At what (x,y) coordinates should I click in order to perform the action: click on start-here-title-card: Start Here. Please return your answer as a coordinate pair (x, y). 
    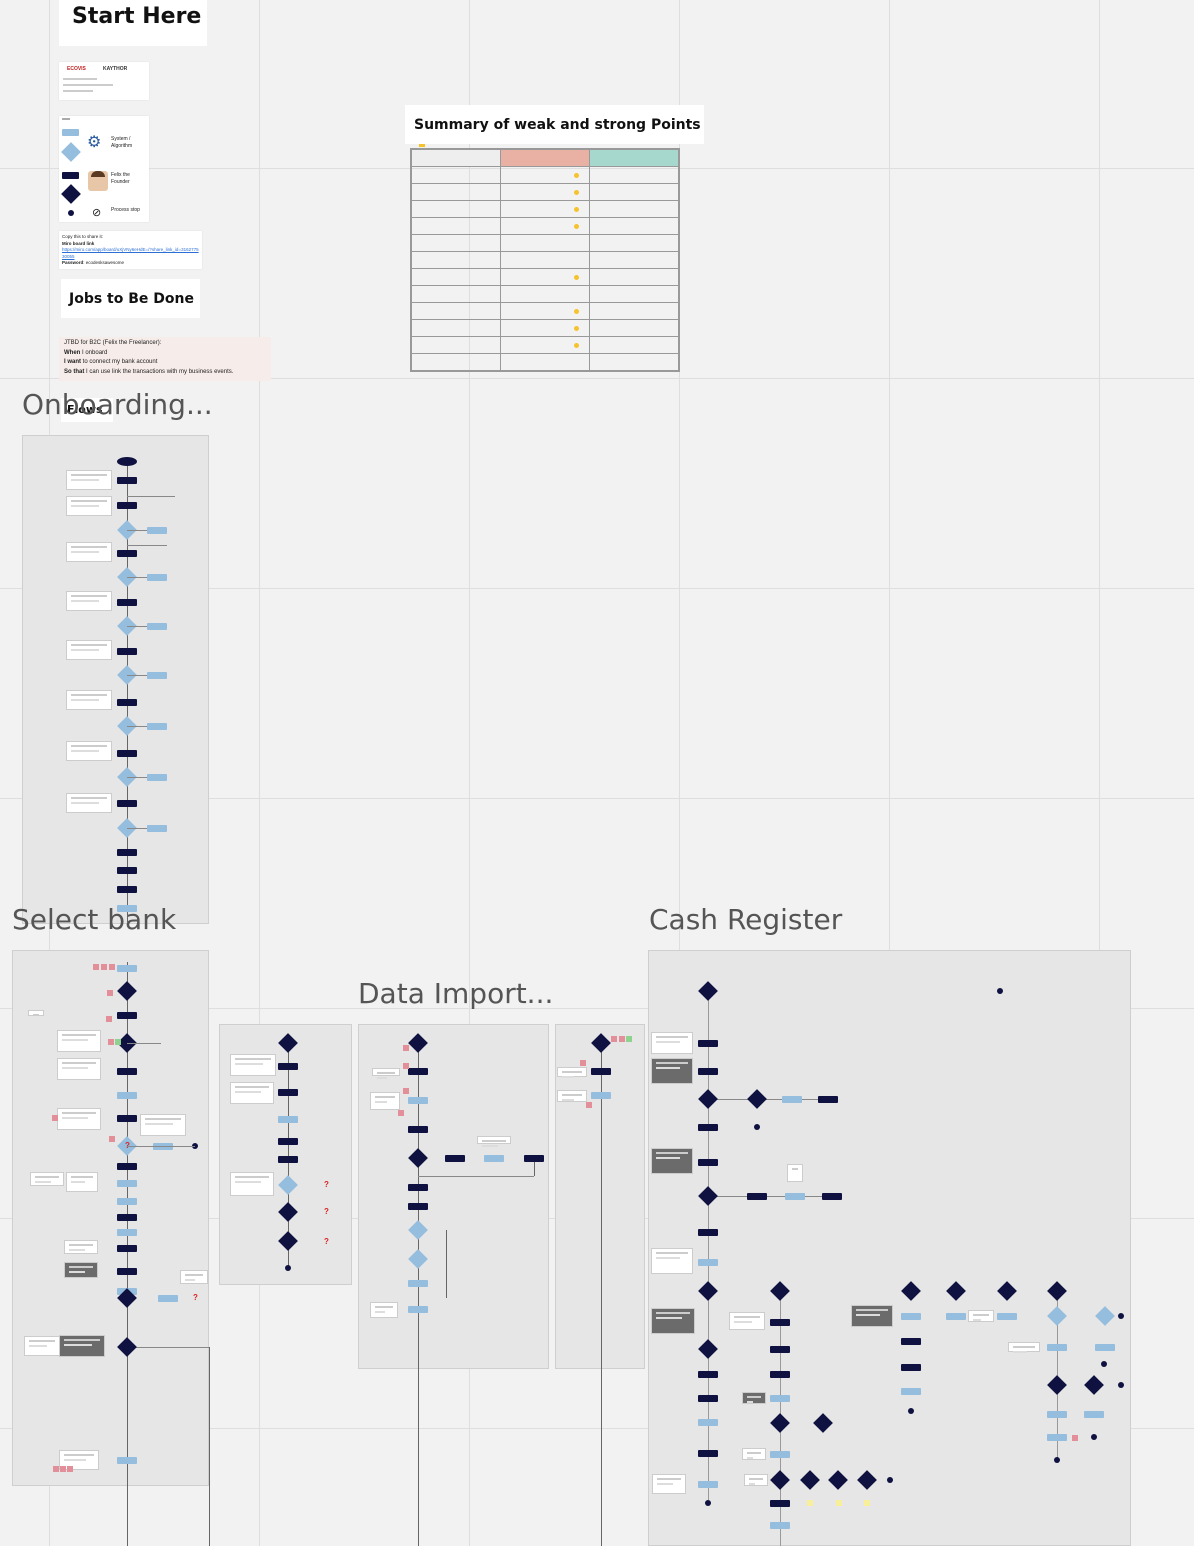
    Looking at the image, I should click on (133, 23).